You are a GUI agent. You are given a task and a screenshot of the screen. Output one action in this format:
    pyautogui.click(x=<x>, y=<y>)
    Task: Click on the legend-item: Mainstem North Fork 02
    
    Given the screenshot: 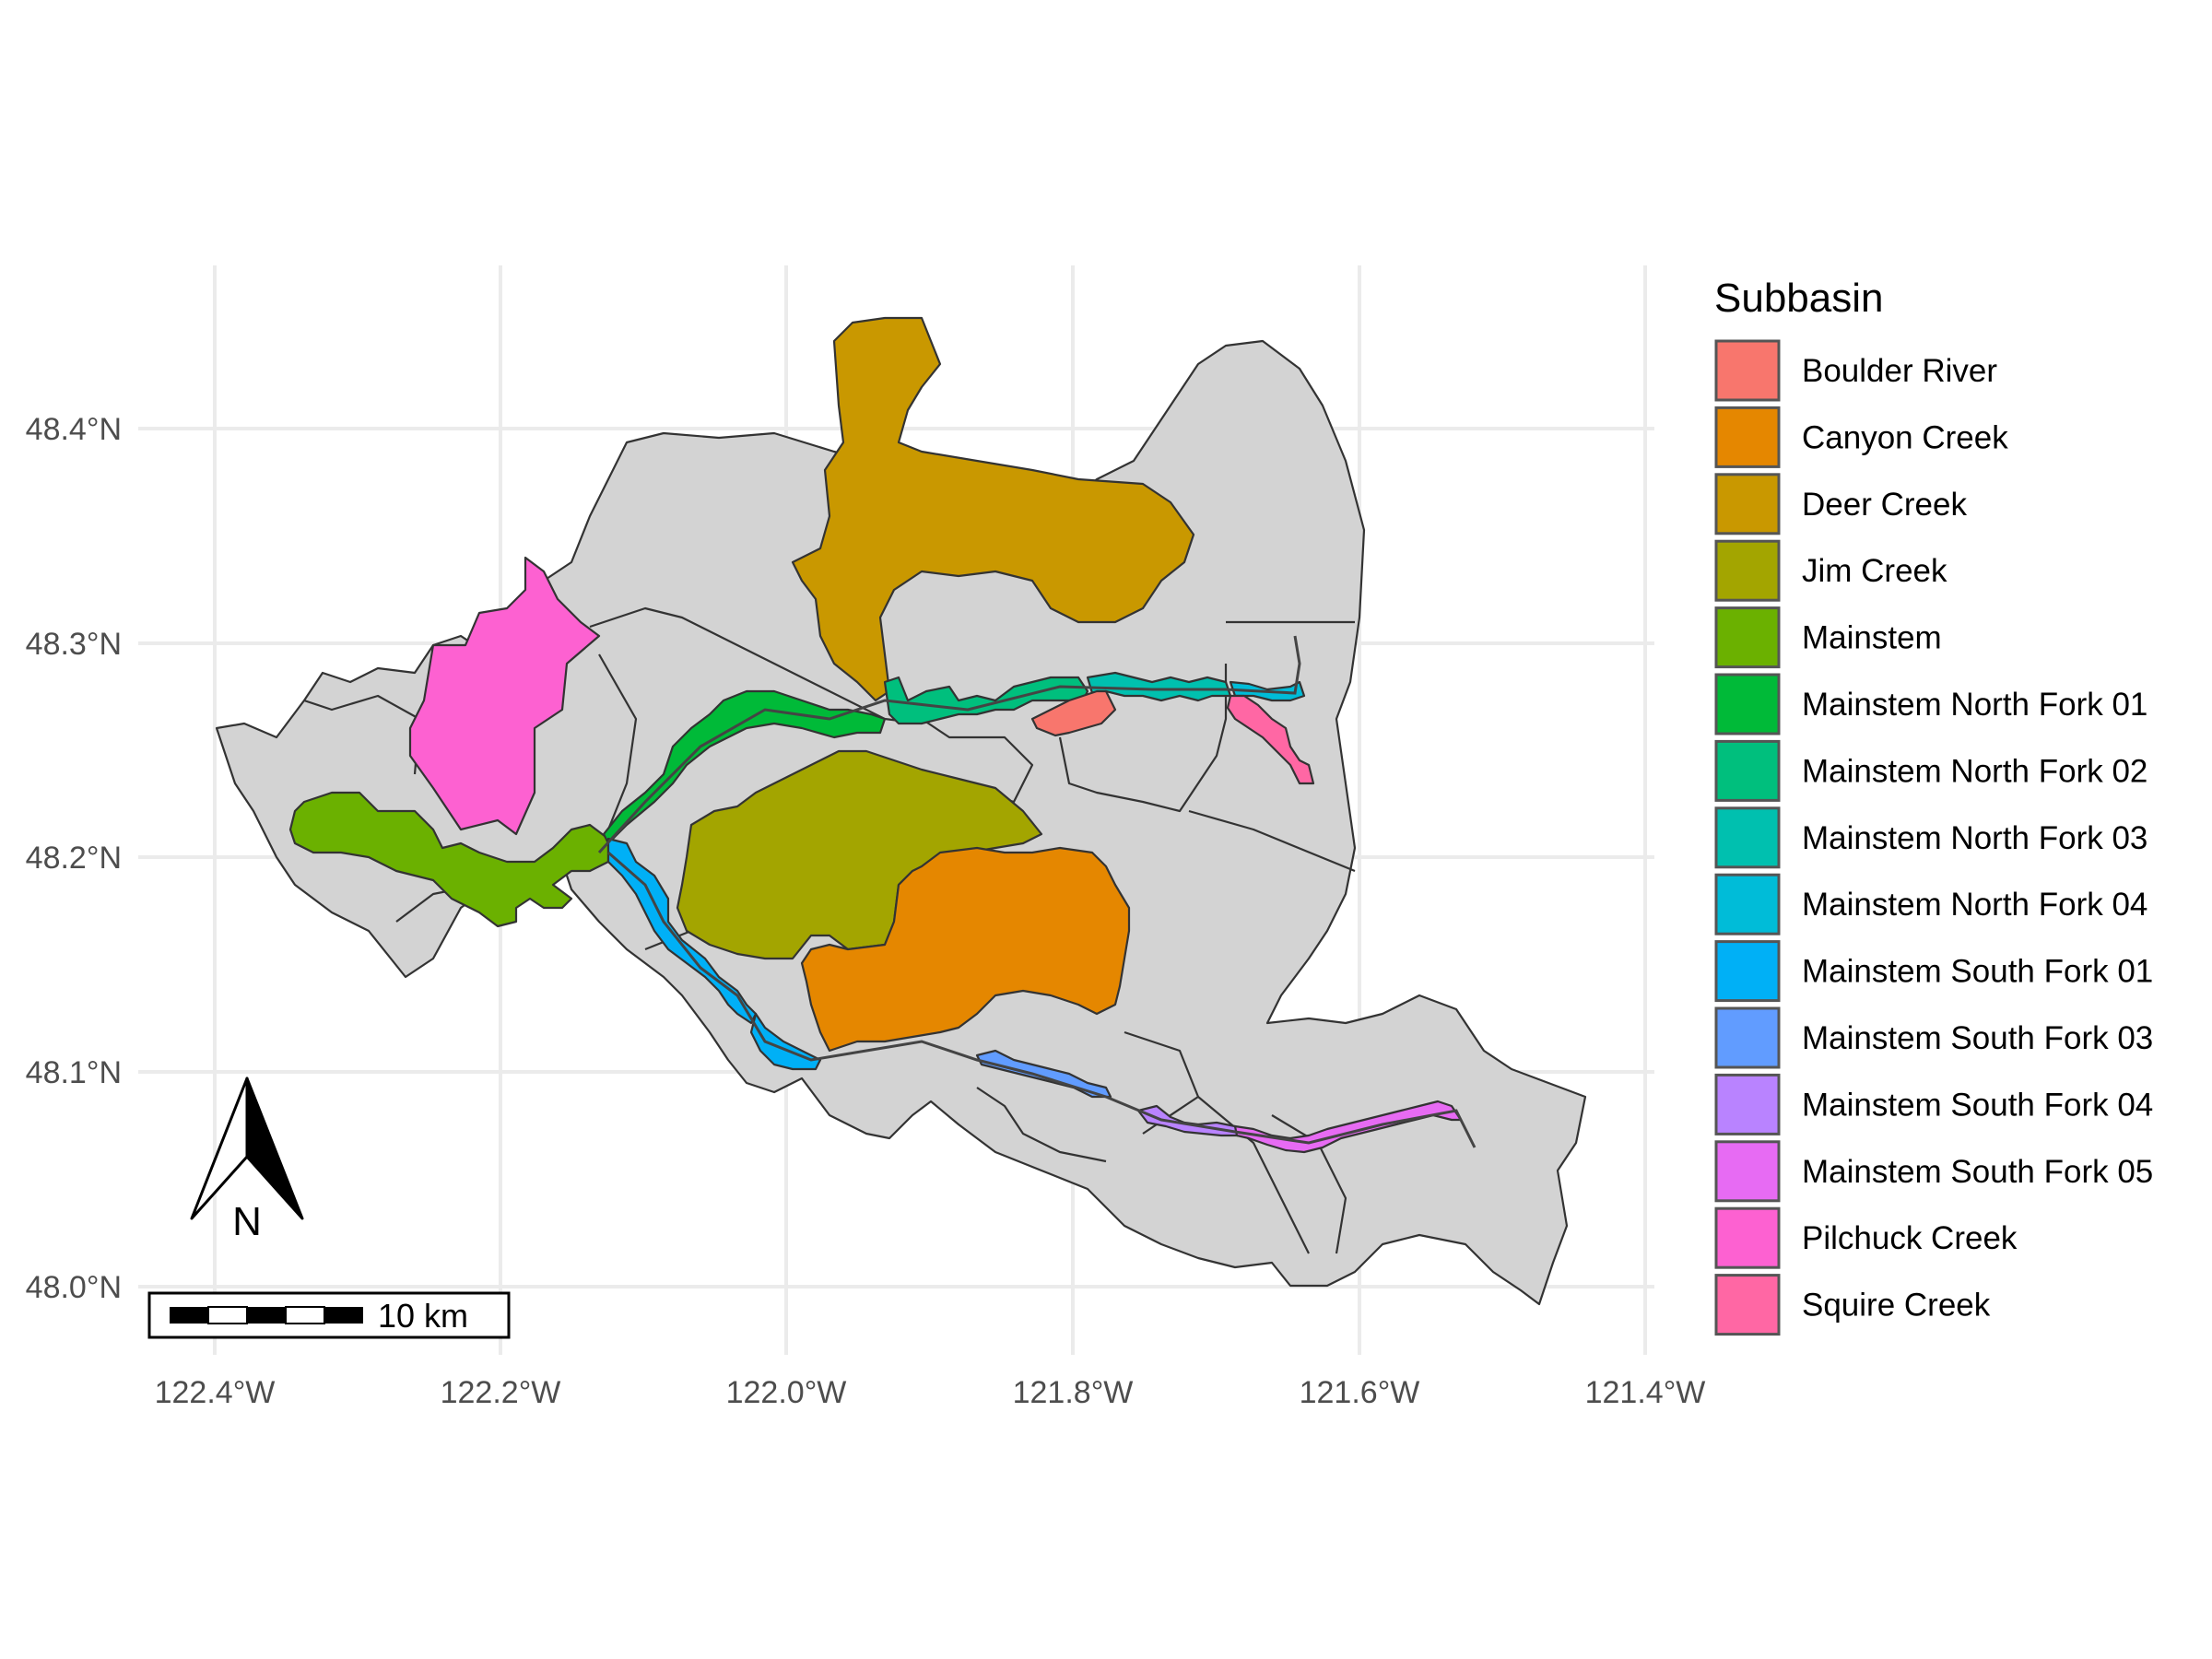 What is the action you would take?
    pyautogui.click(x=1930, y=770)
    